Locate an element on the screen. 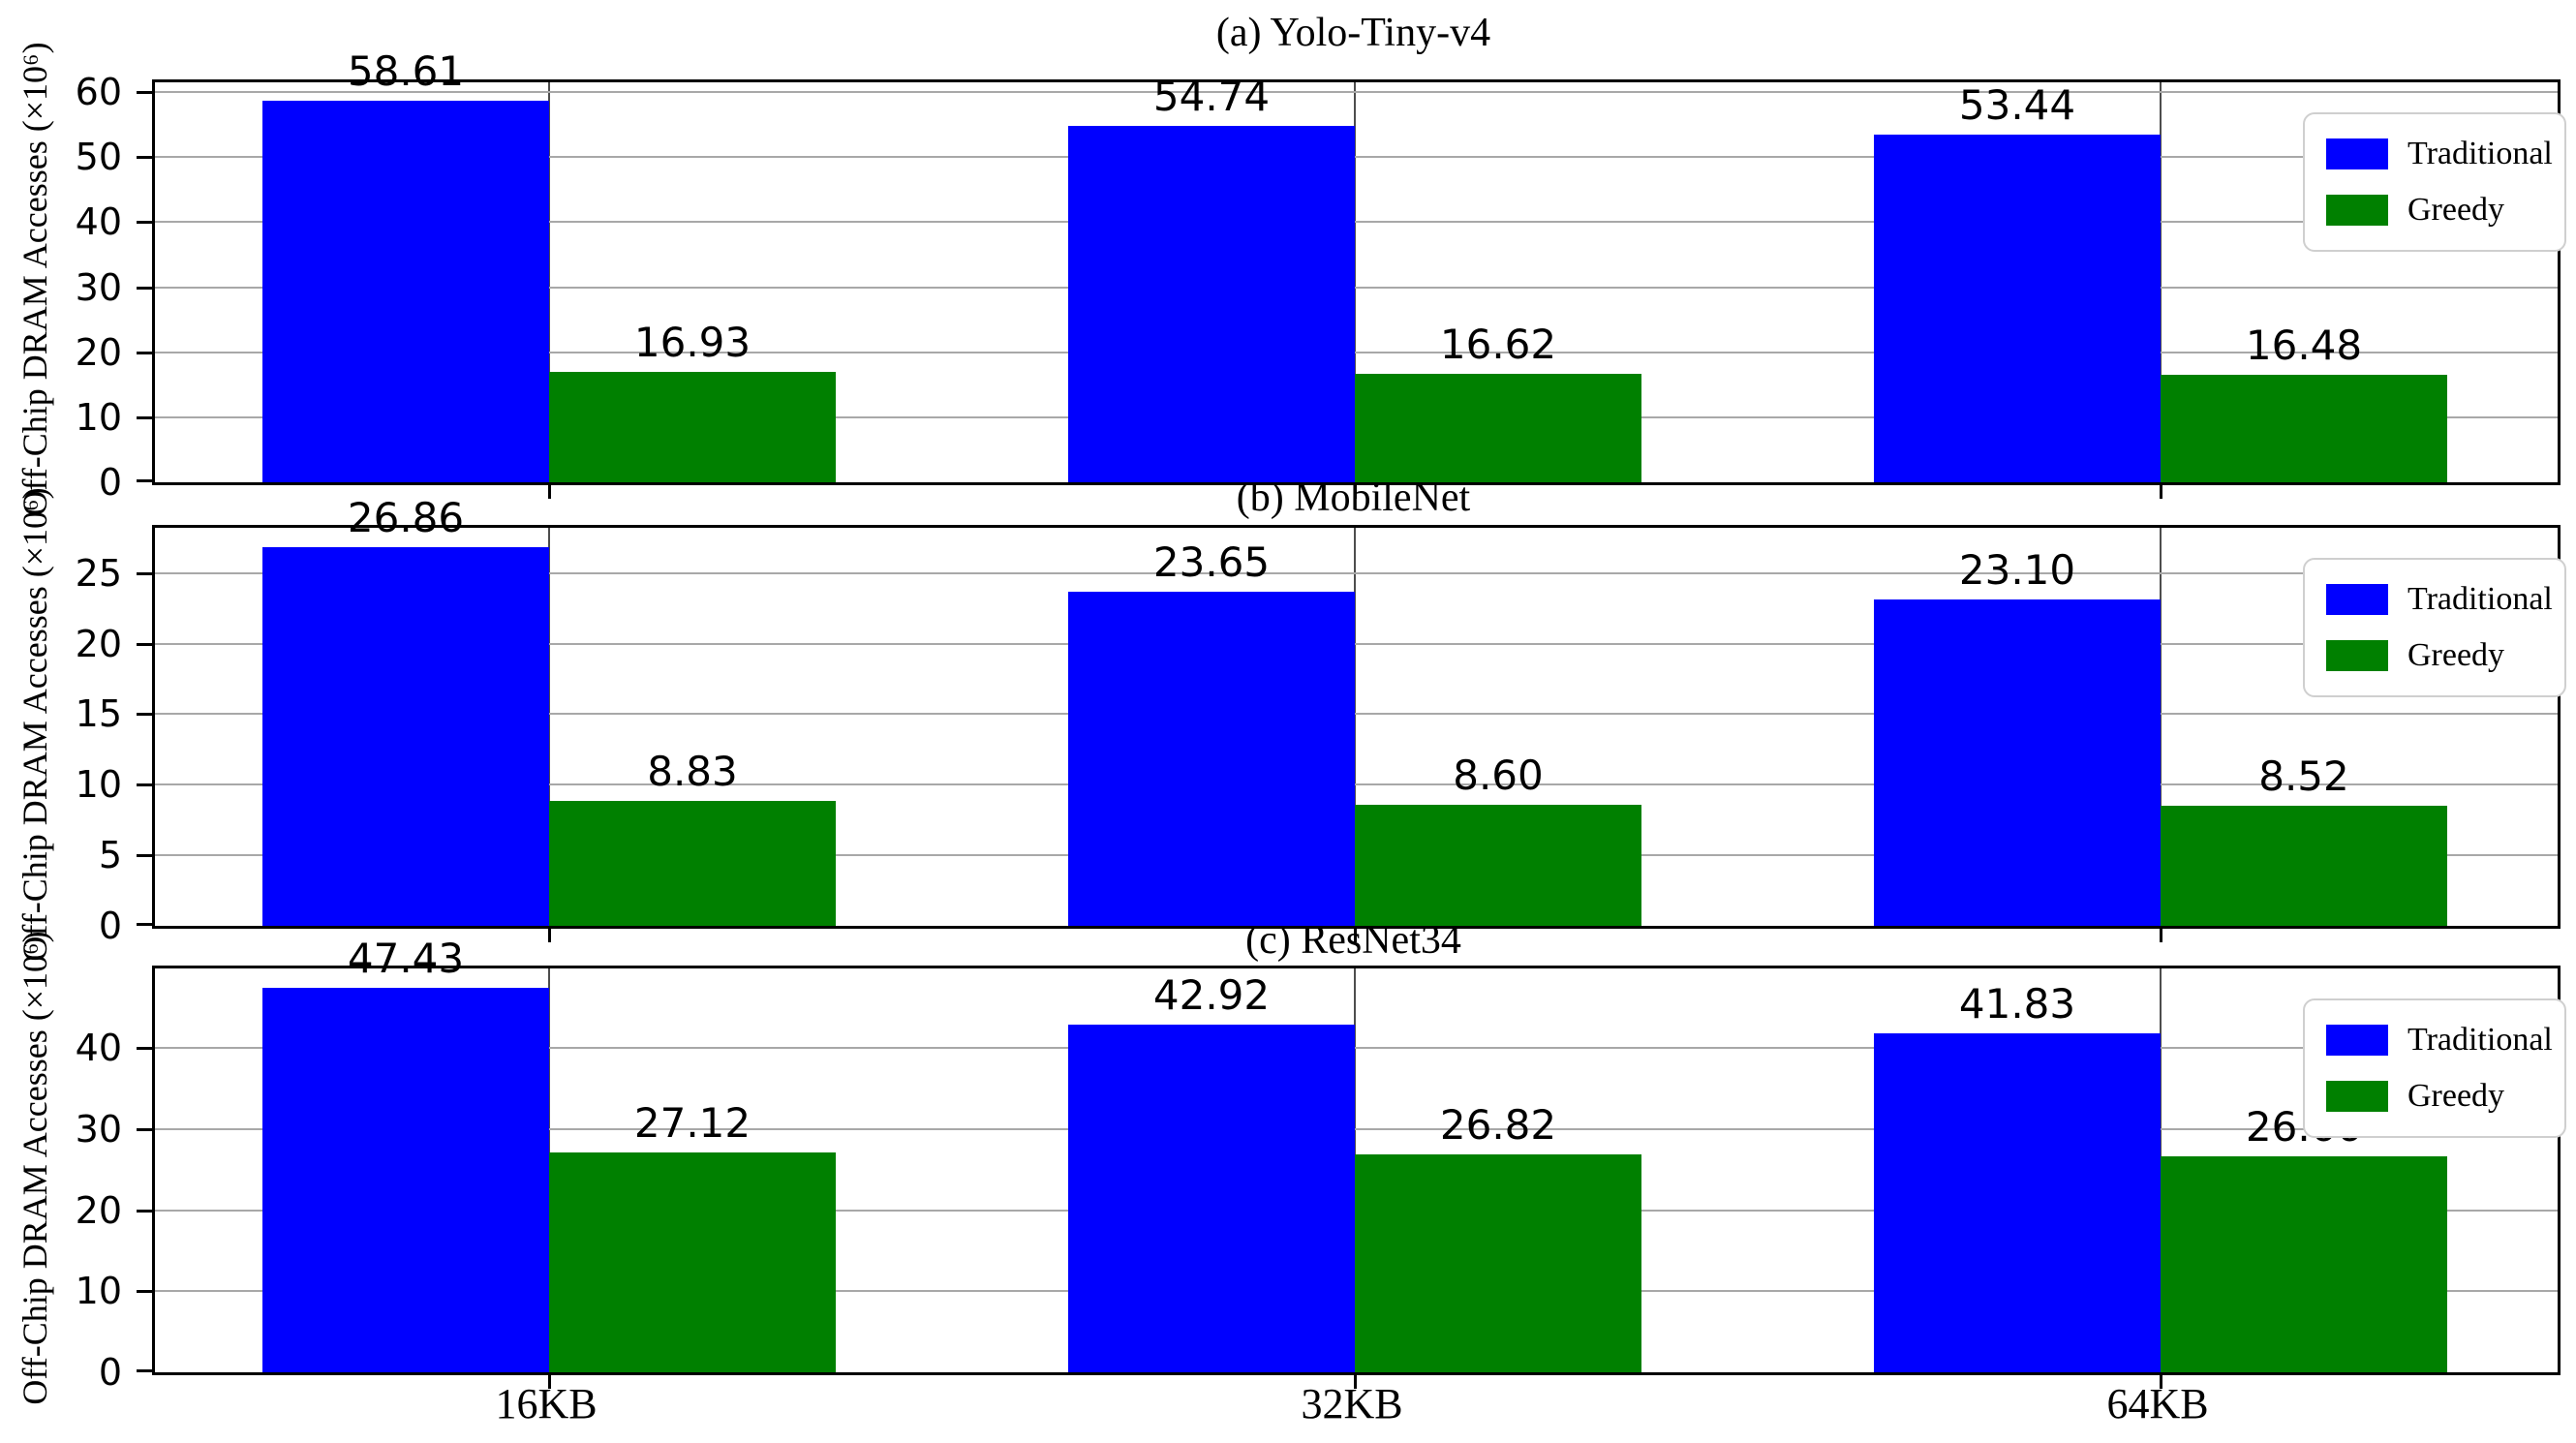  bar-value-label: 8.83 is located at coordinates (692, 772).